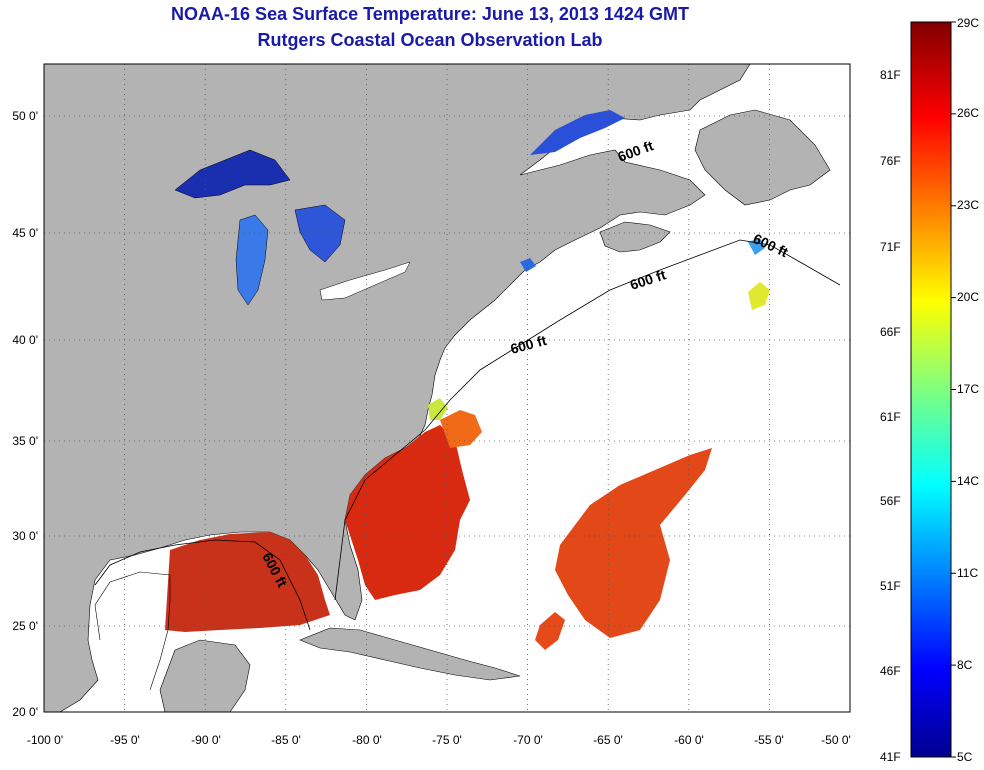 Image resolution: width=984 pixels, height=770 pixels. Describe the element at coordinates (890, 757) in the screenshot. I see `colorbar-label-f: 41F` at that location.